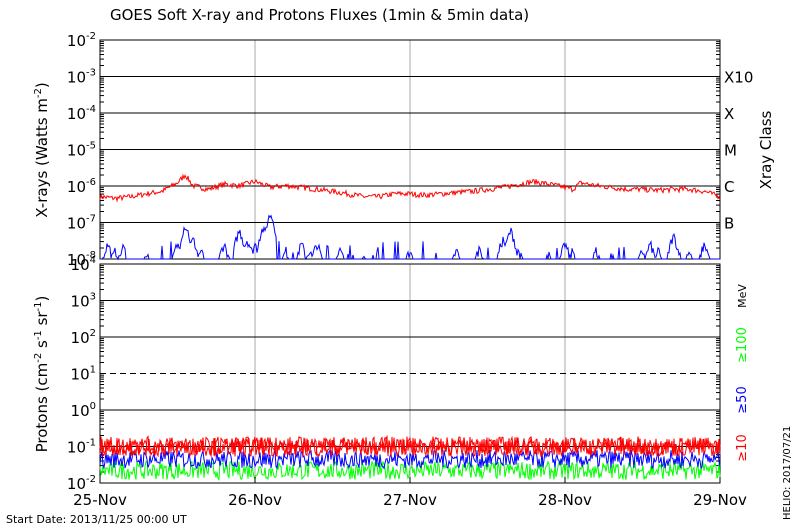 Image resolution: width=800 pixels, height=530 pixels. I want to click on proton-legend-label: ≥50, so click(742, 399).